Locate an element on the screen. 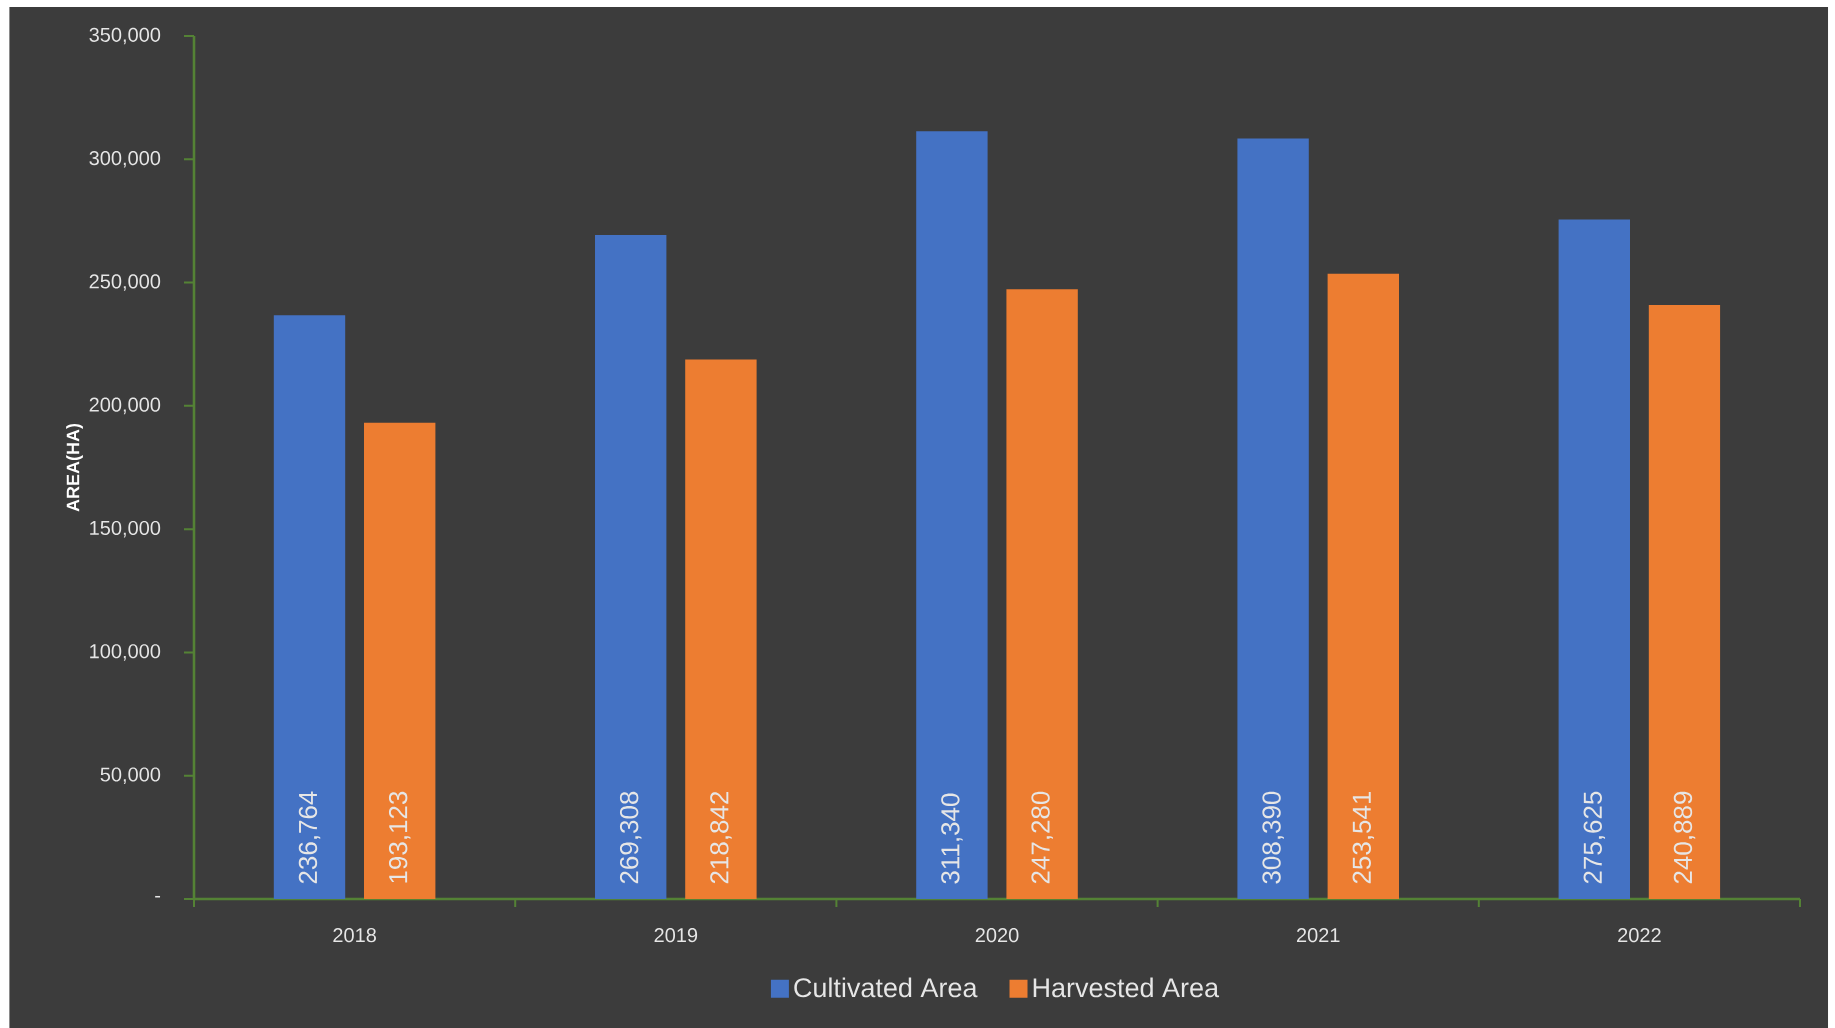  x-tick-label: 2020 is located at coordinates (997, 935).